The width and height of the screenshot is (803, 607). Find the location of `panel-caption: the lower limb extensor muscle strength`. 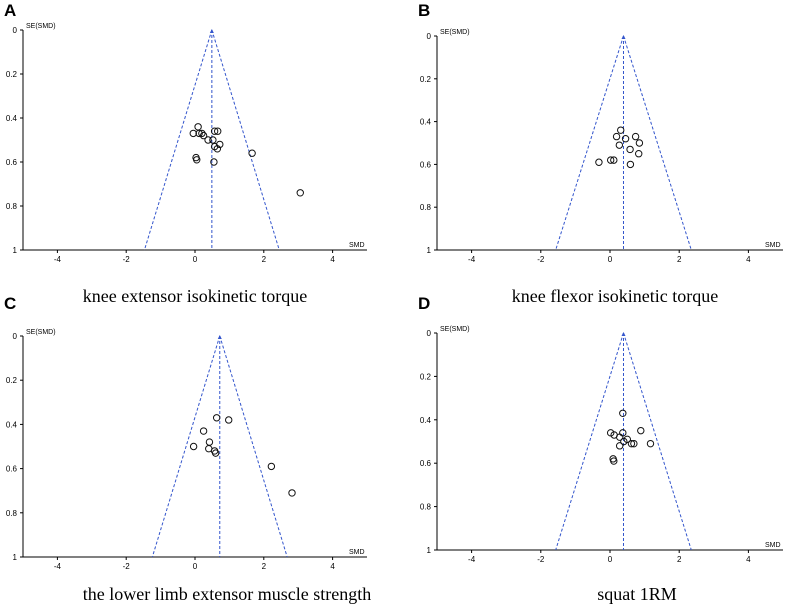

panel-caption: the lower limb extensor muscle strength is located at coordinates (227, 594).